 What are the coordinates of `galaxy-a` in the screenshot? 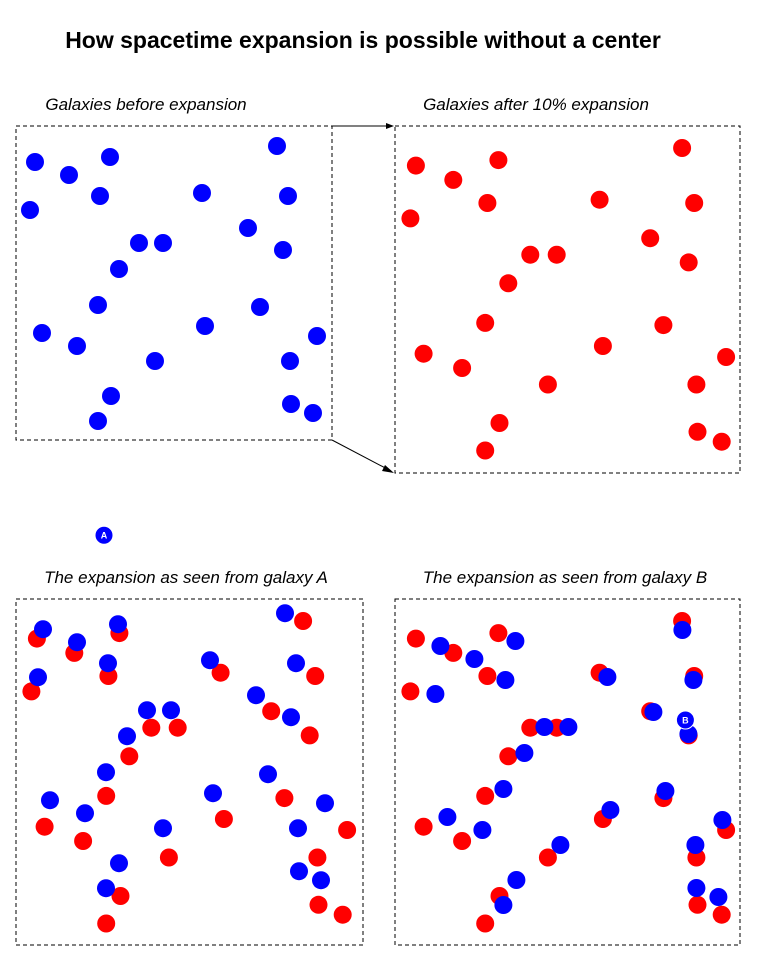 It's located at (104, 535).